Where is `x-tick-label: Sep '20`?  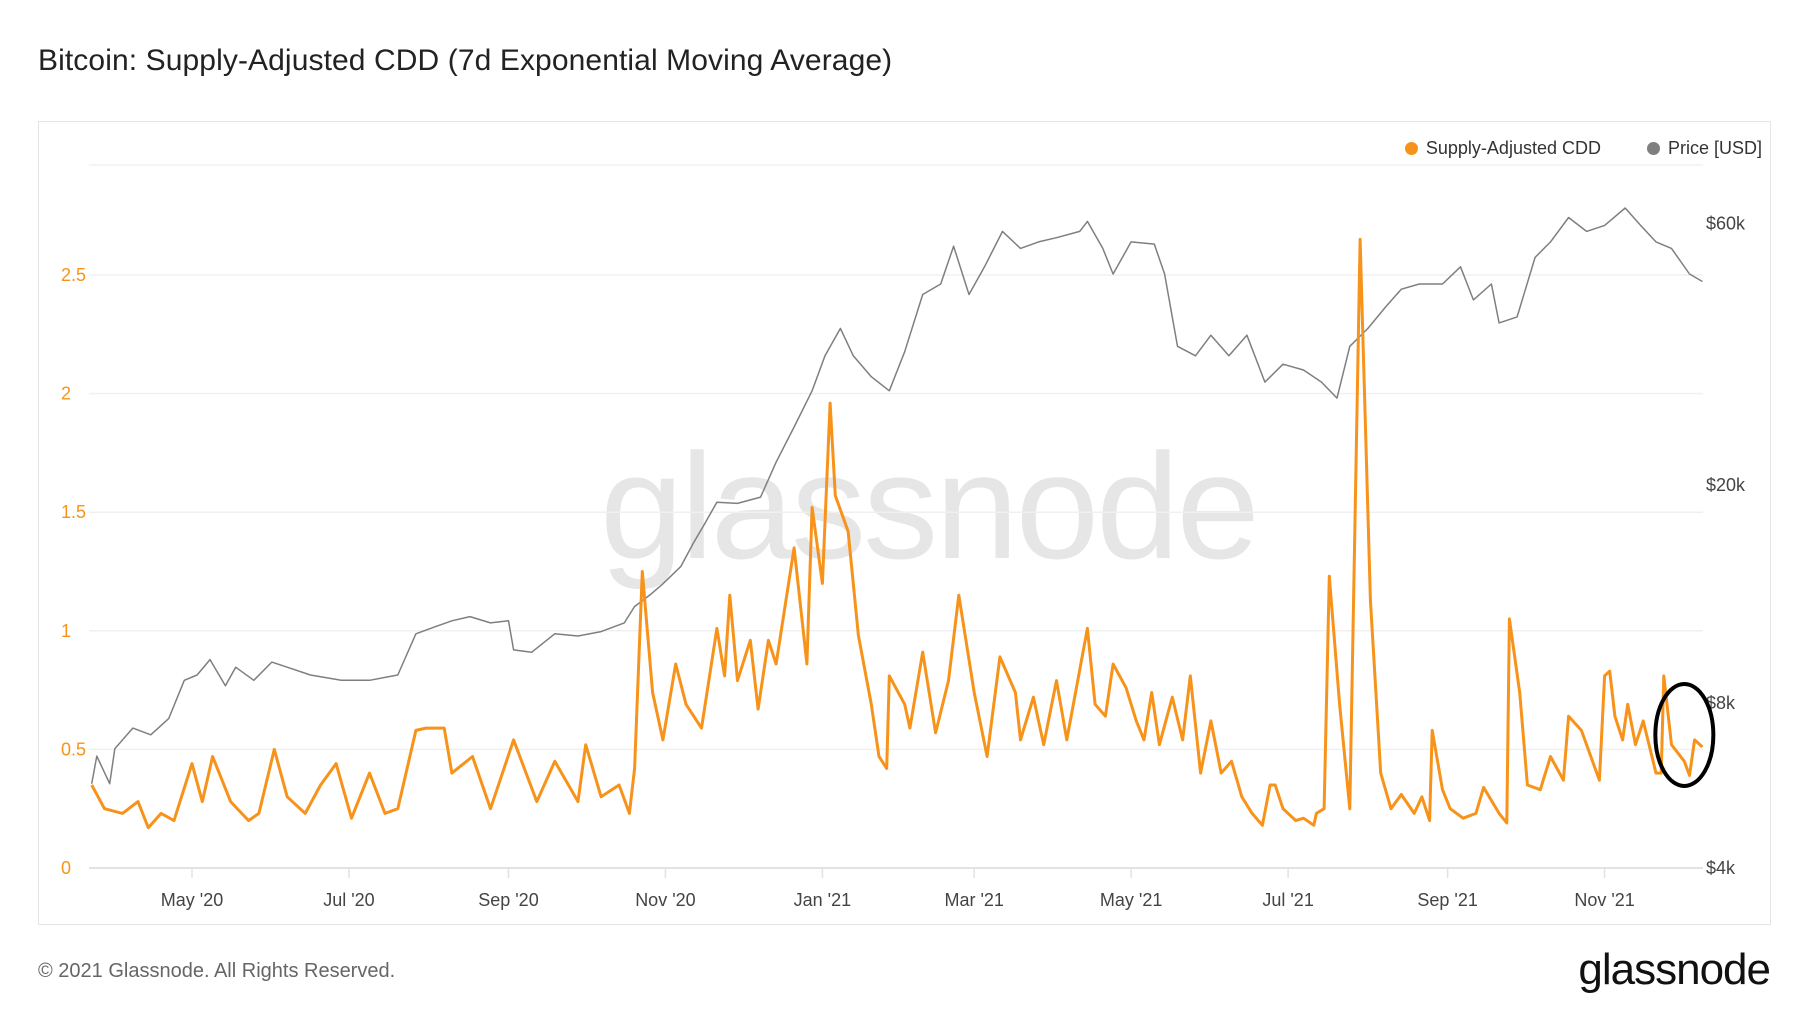 x-tick-label: Sep '20 is located at coordinates (508, 900).